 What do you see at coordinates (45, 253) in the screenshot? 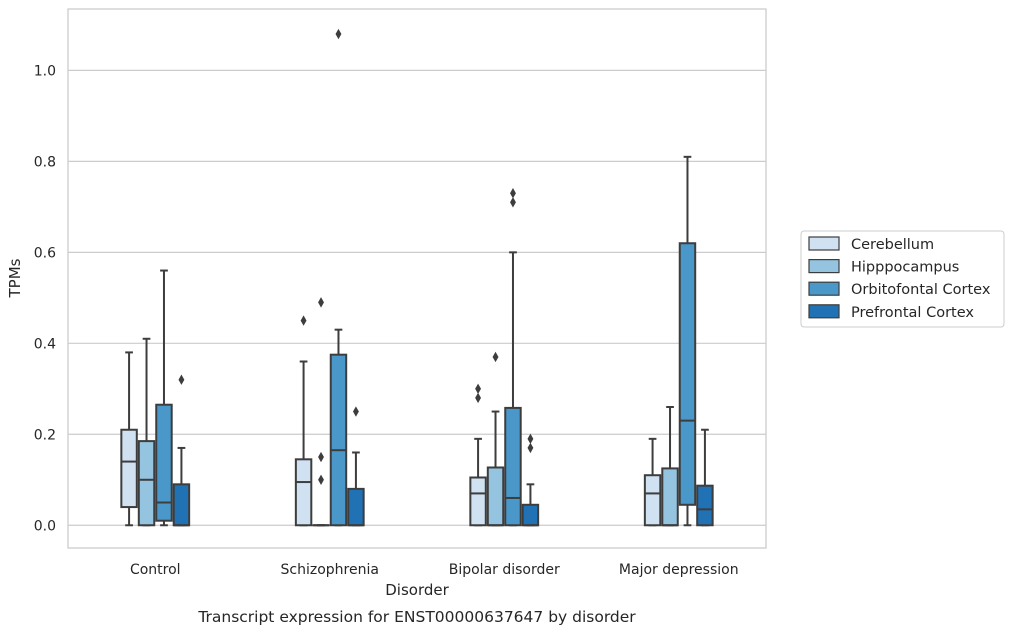
I see `y-tick-label: 0.6` at bounding box center [45, 253].